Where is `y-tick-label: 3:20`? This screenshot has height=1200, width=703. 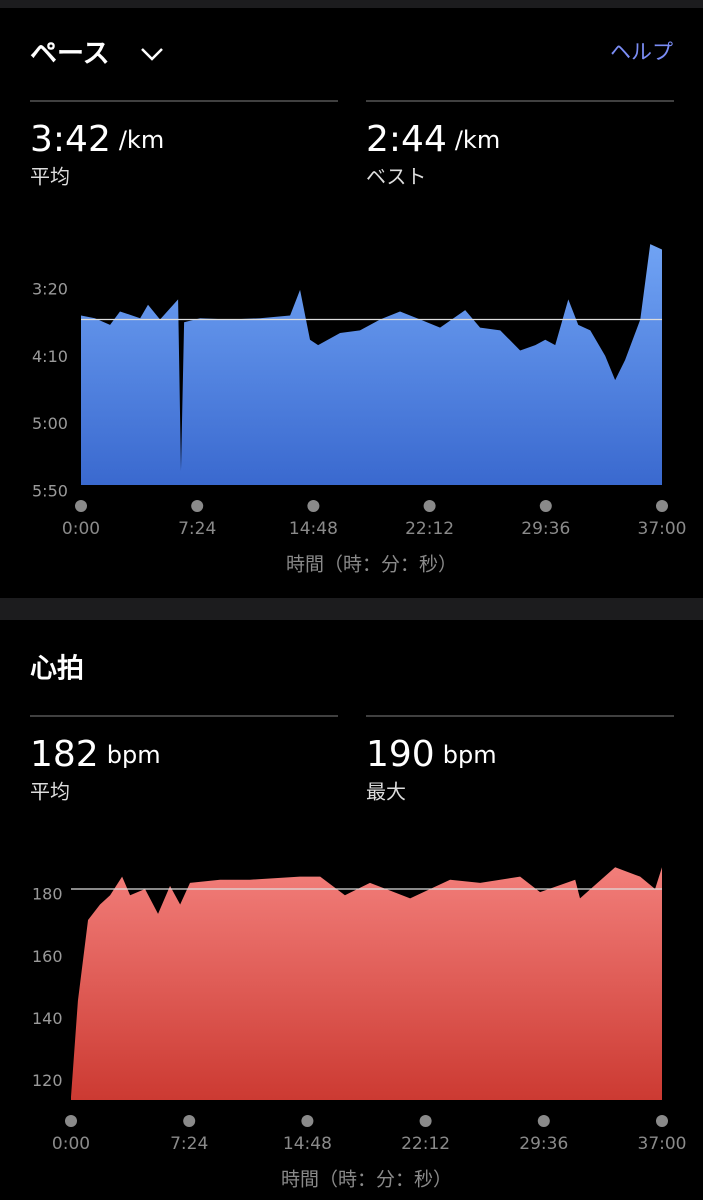 y-tick-label: 3:20 is located at coordinates (50, 288).